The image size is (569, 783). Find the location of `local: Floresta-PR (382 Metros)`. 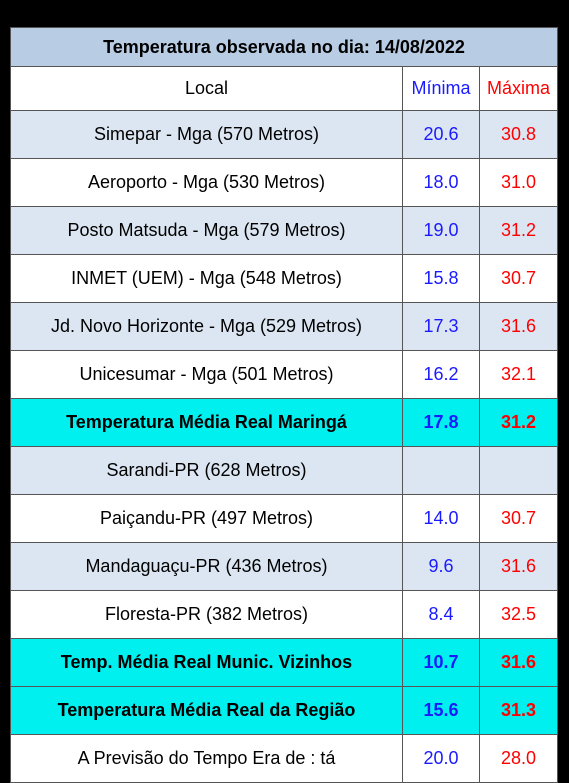

local: Floresta-PR (382 Metros) is located at coordinates (206, 614).